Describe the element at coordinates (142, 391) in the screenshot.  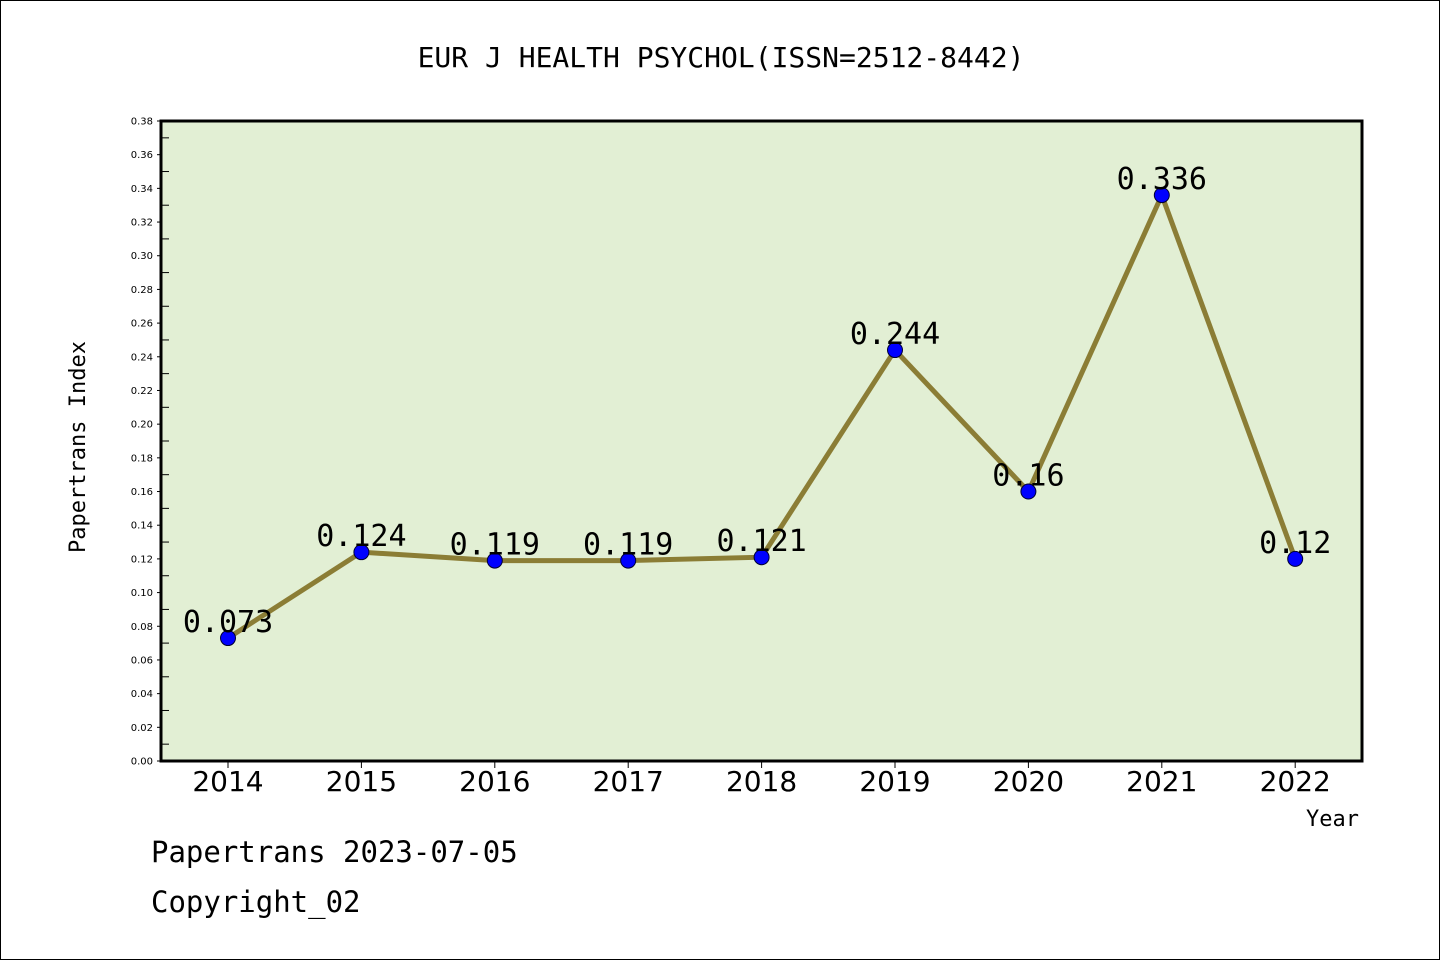
I see `y-tick-label: 0.22` at that location.